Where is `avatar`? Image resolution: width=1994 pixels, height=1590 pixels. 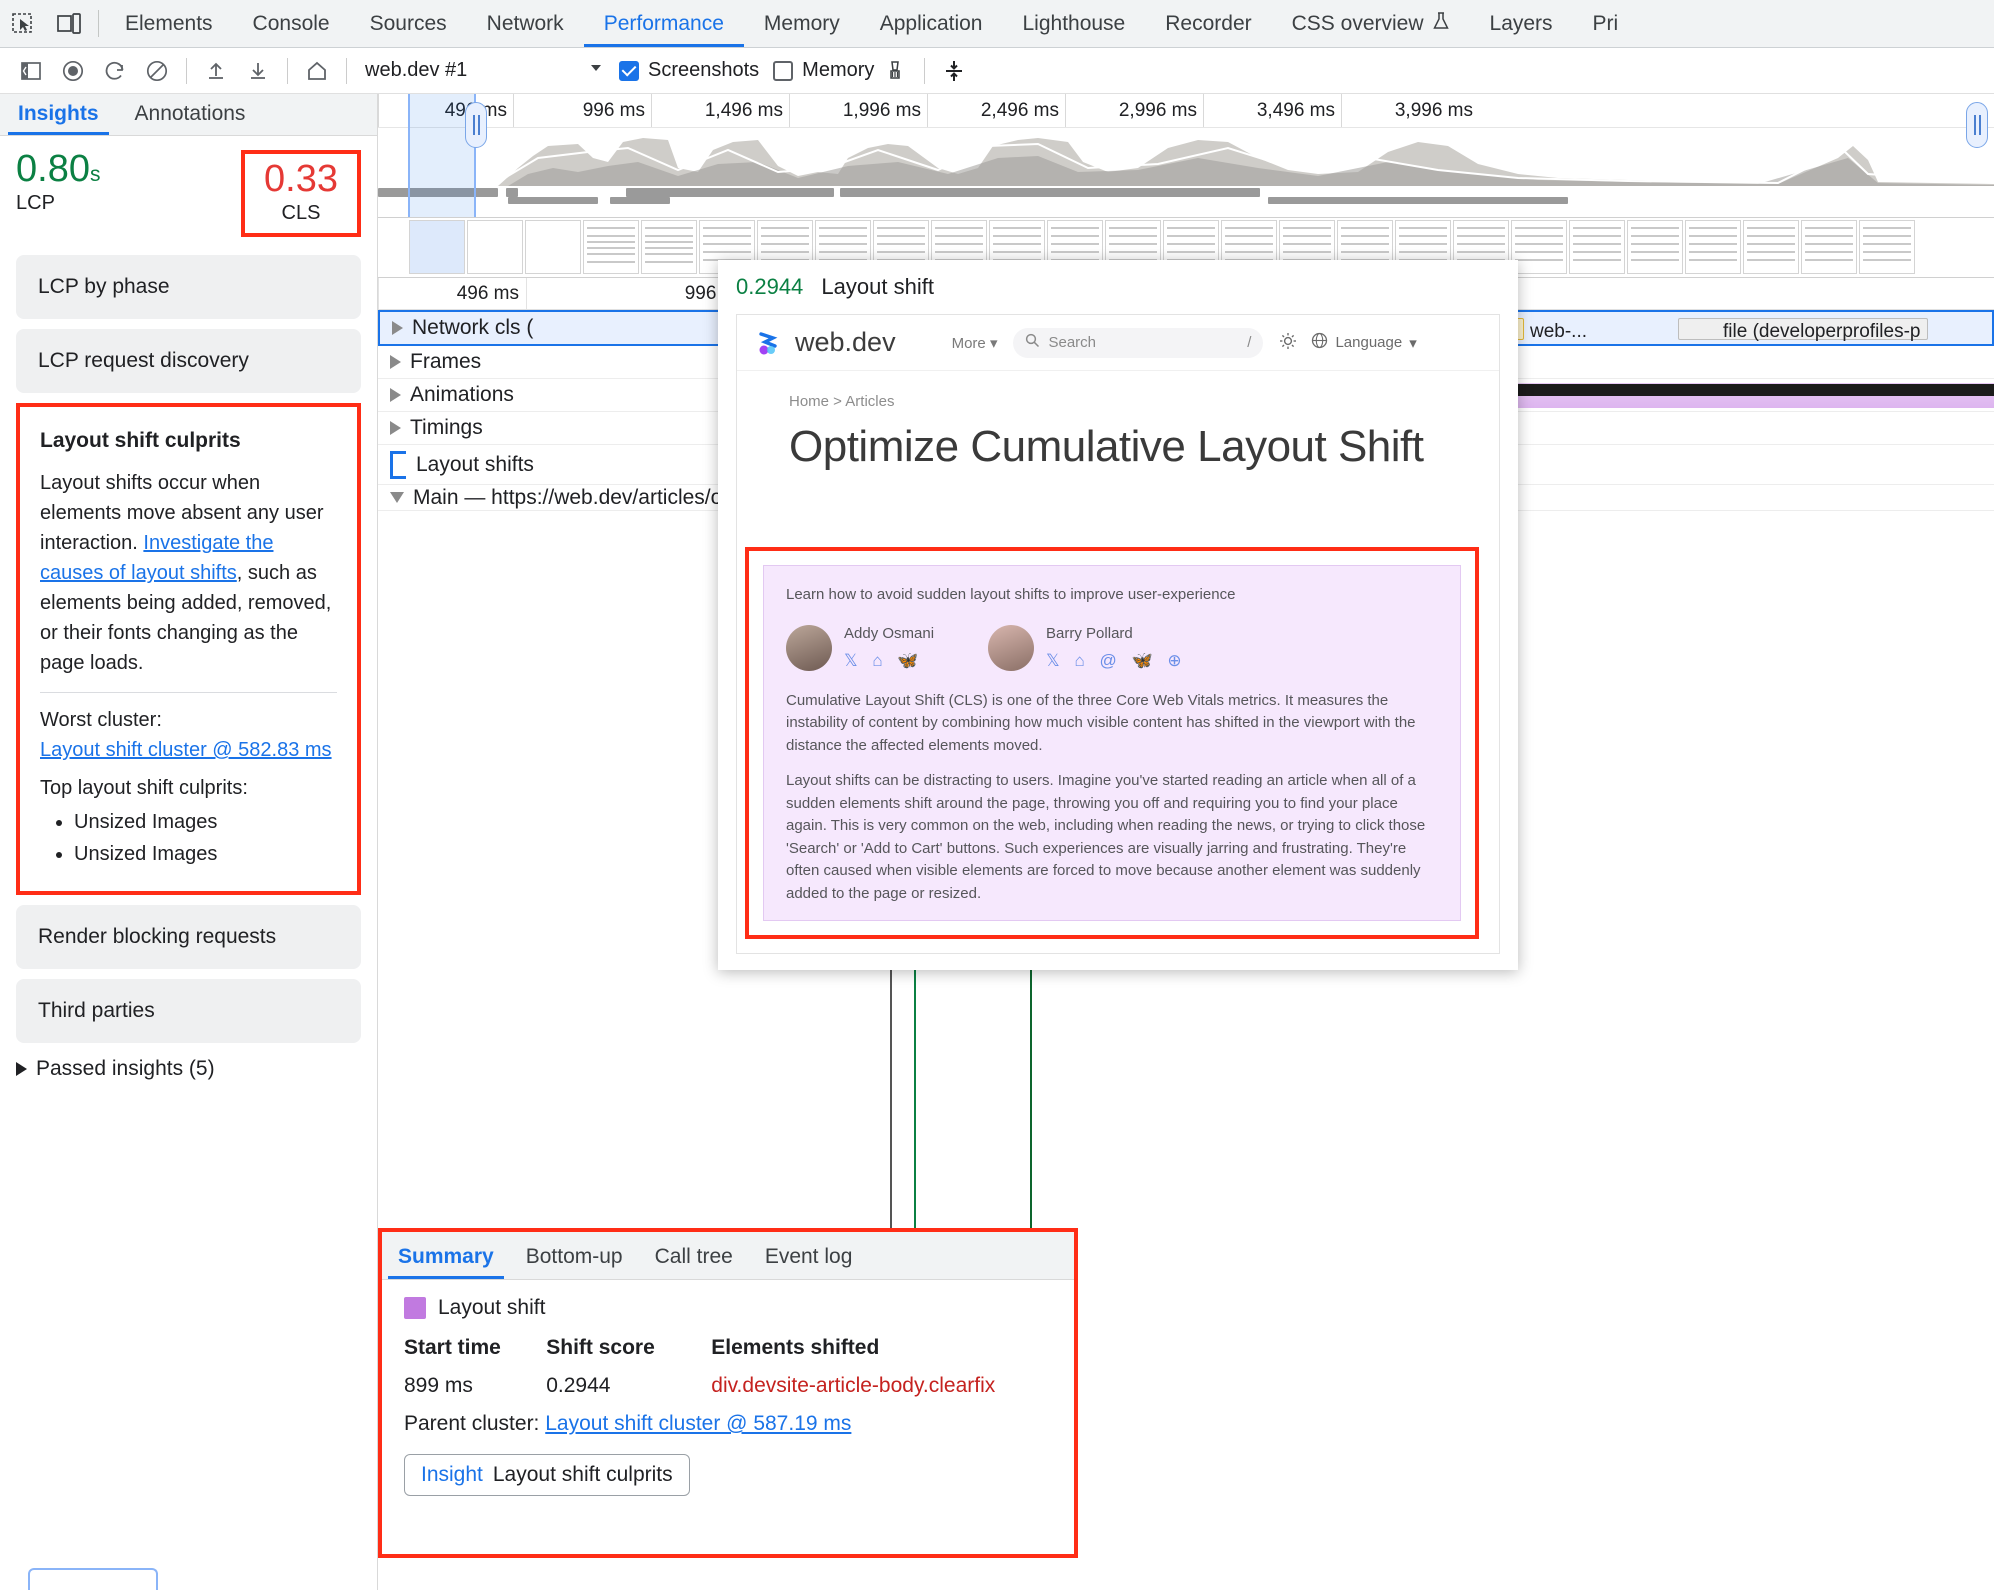
avatar is located at coordinates (1011, 648).